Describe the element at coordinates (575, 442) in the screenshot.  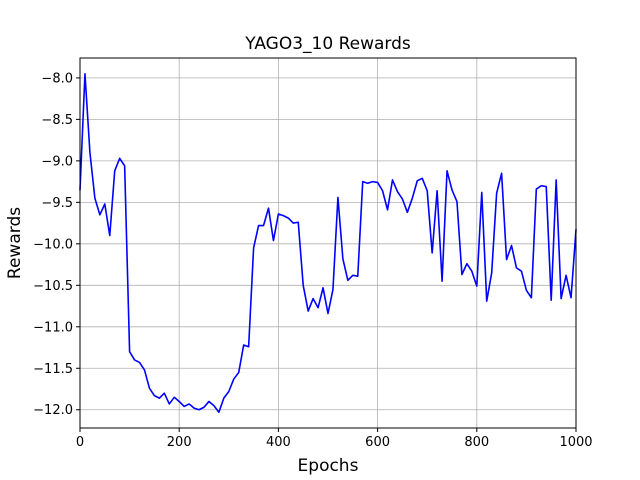
I see `x-tick-label: 1000` at that location.